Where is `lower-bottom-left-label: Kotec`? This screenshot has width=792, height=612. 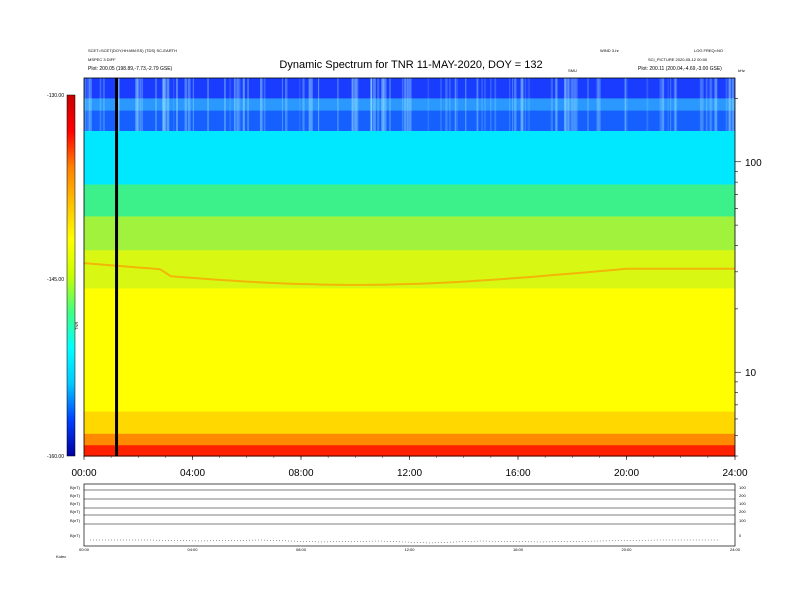
lower-bottom-left-label: Kotec is located at coordinates (61, 556).